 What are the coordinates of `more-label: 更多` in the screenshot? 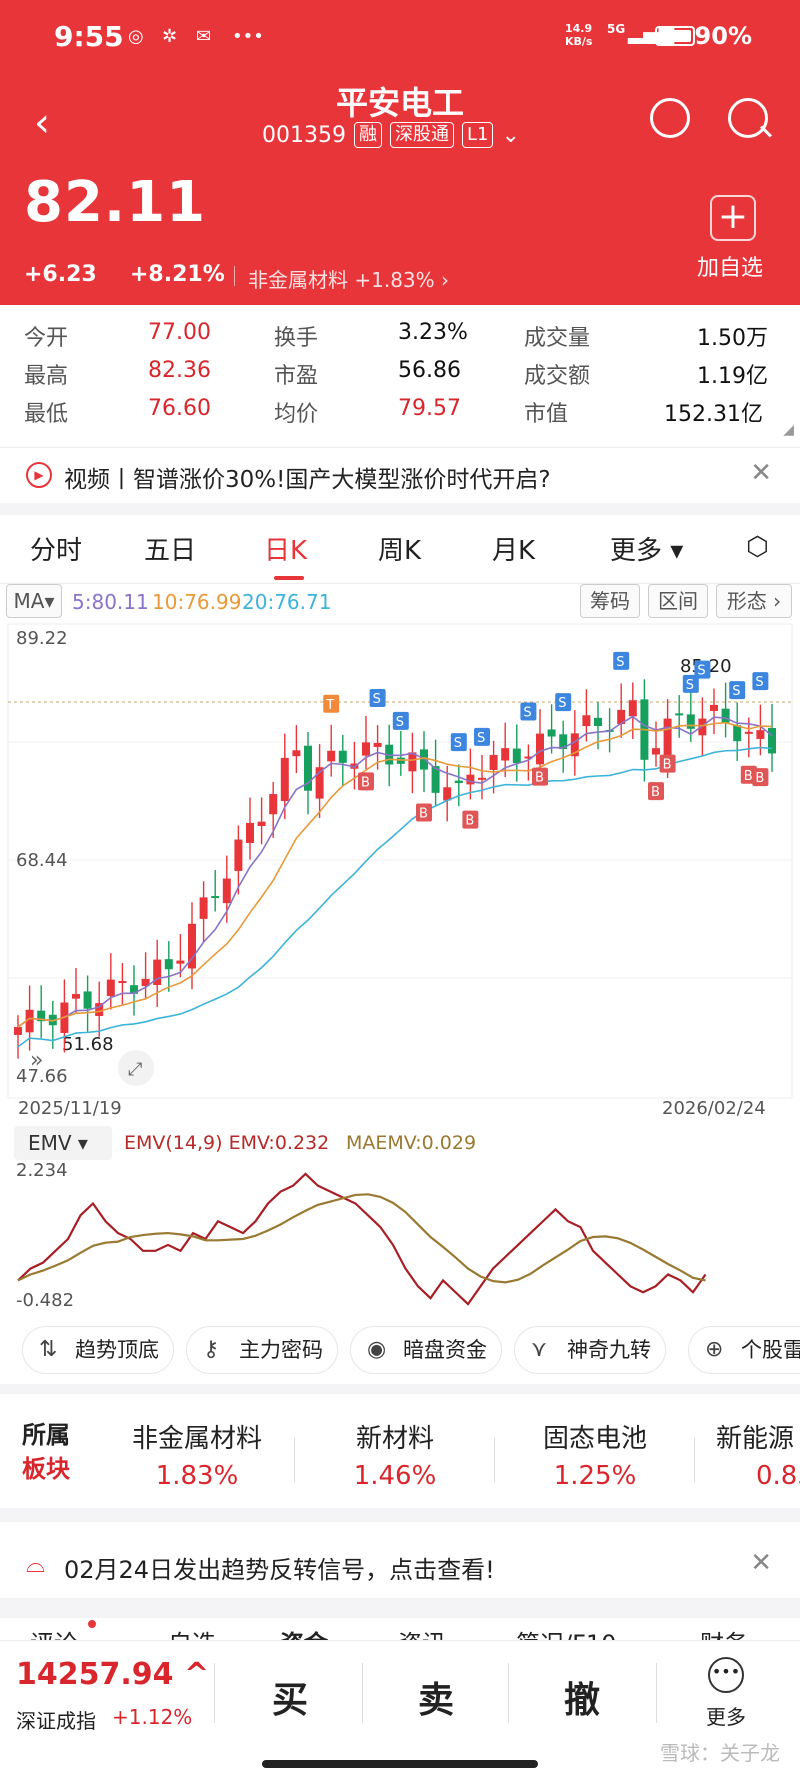 It's located at (726, 1717).